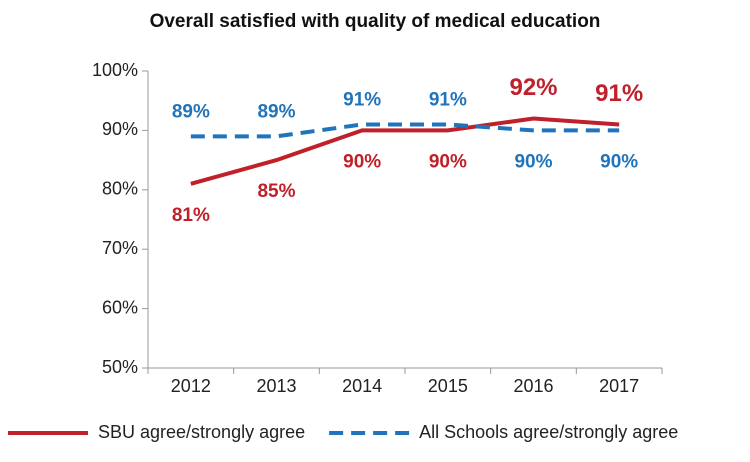  I want to click on x-tick-label: 2012, so click(191, 386).